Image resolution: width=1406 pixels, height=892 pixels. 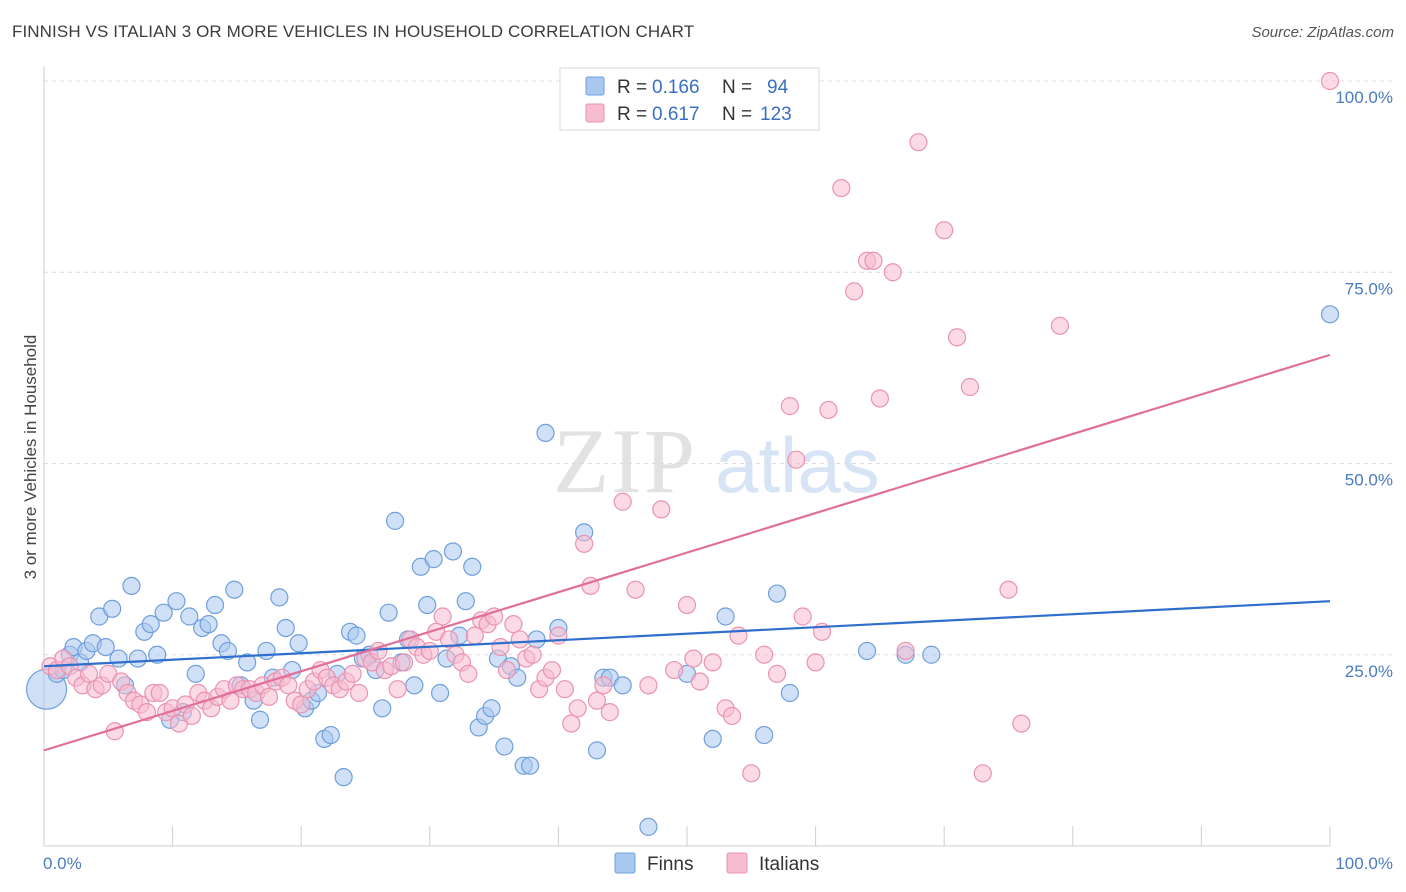 I want to click on stats-r-value-italians: 0.617, so click(x=676, y=114).